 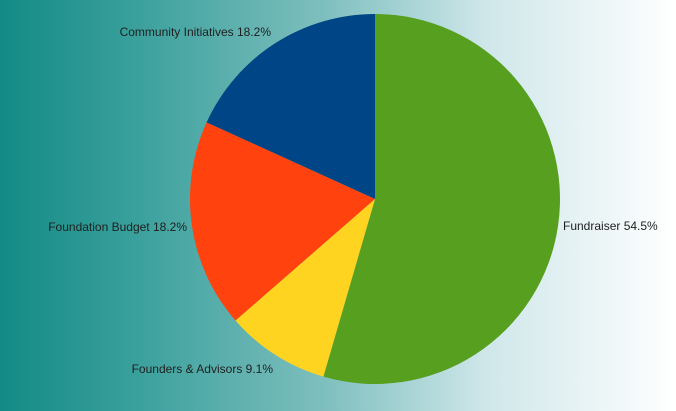 What do you see at coordinates (196, 32) in the screenshot?
I see `label-community-initiatives: Community Initiatives 18.2%` at bounding box center [196, 32].